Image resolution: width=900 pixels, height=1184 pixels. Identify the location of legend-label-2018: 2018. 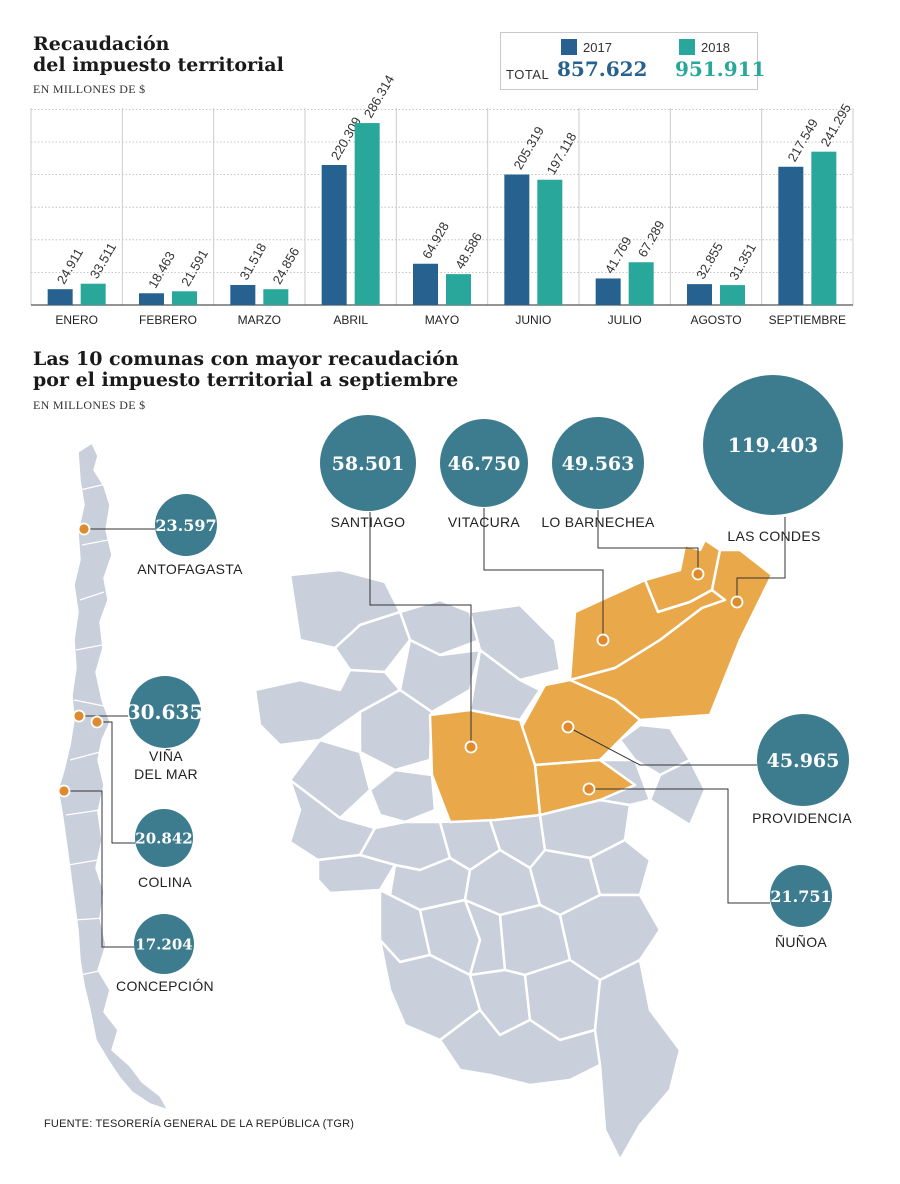
(715, 47).